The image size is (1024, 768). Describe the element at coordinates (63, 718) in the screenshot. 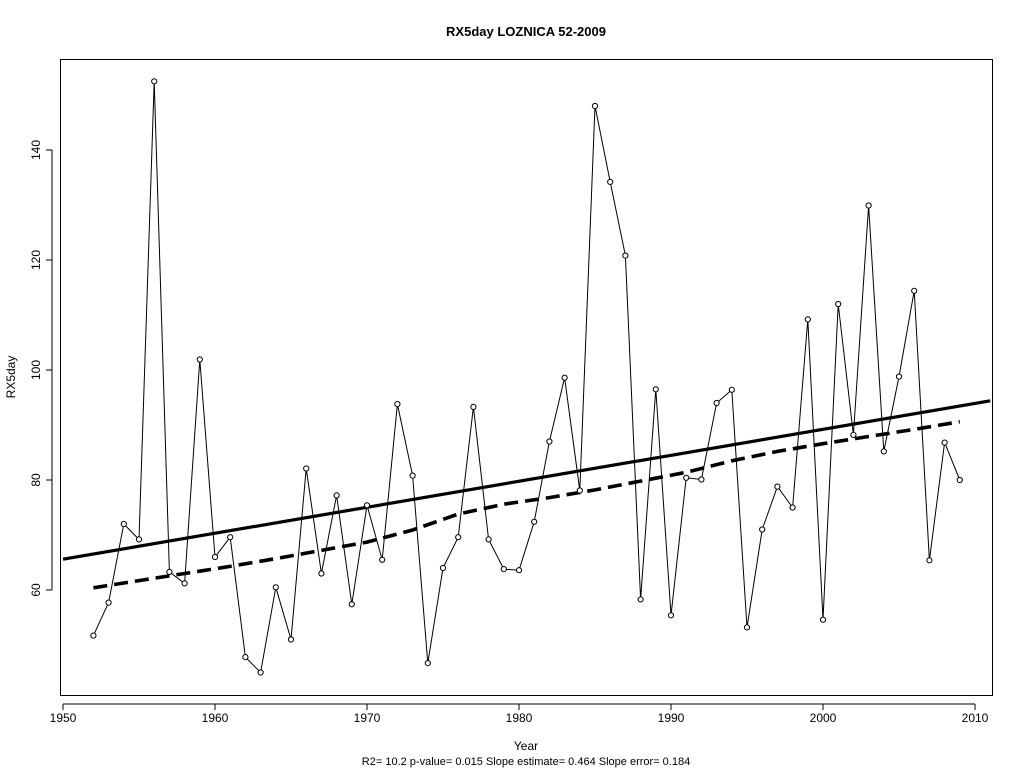

I see `x-tick-label: 1950` at that location.